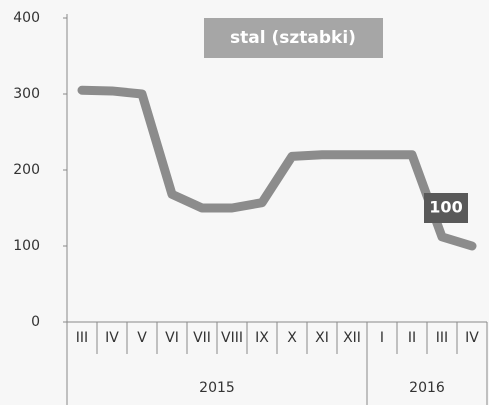  Describe the element at coordinates (382, 338) in the screenshot. I see `x-tick-label: I` at that location.